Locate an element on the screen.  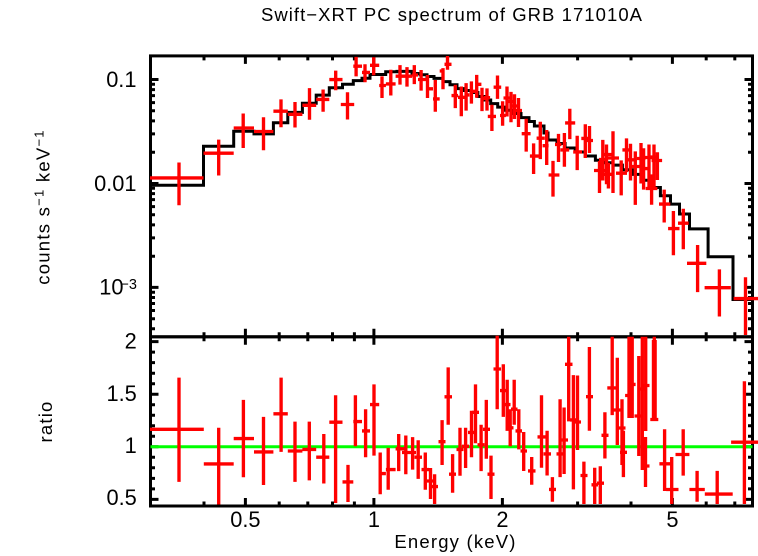
svg-text: 5 is located at coordinates (672, 519).